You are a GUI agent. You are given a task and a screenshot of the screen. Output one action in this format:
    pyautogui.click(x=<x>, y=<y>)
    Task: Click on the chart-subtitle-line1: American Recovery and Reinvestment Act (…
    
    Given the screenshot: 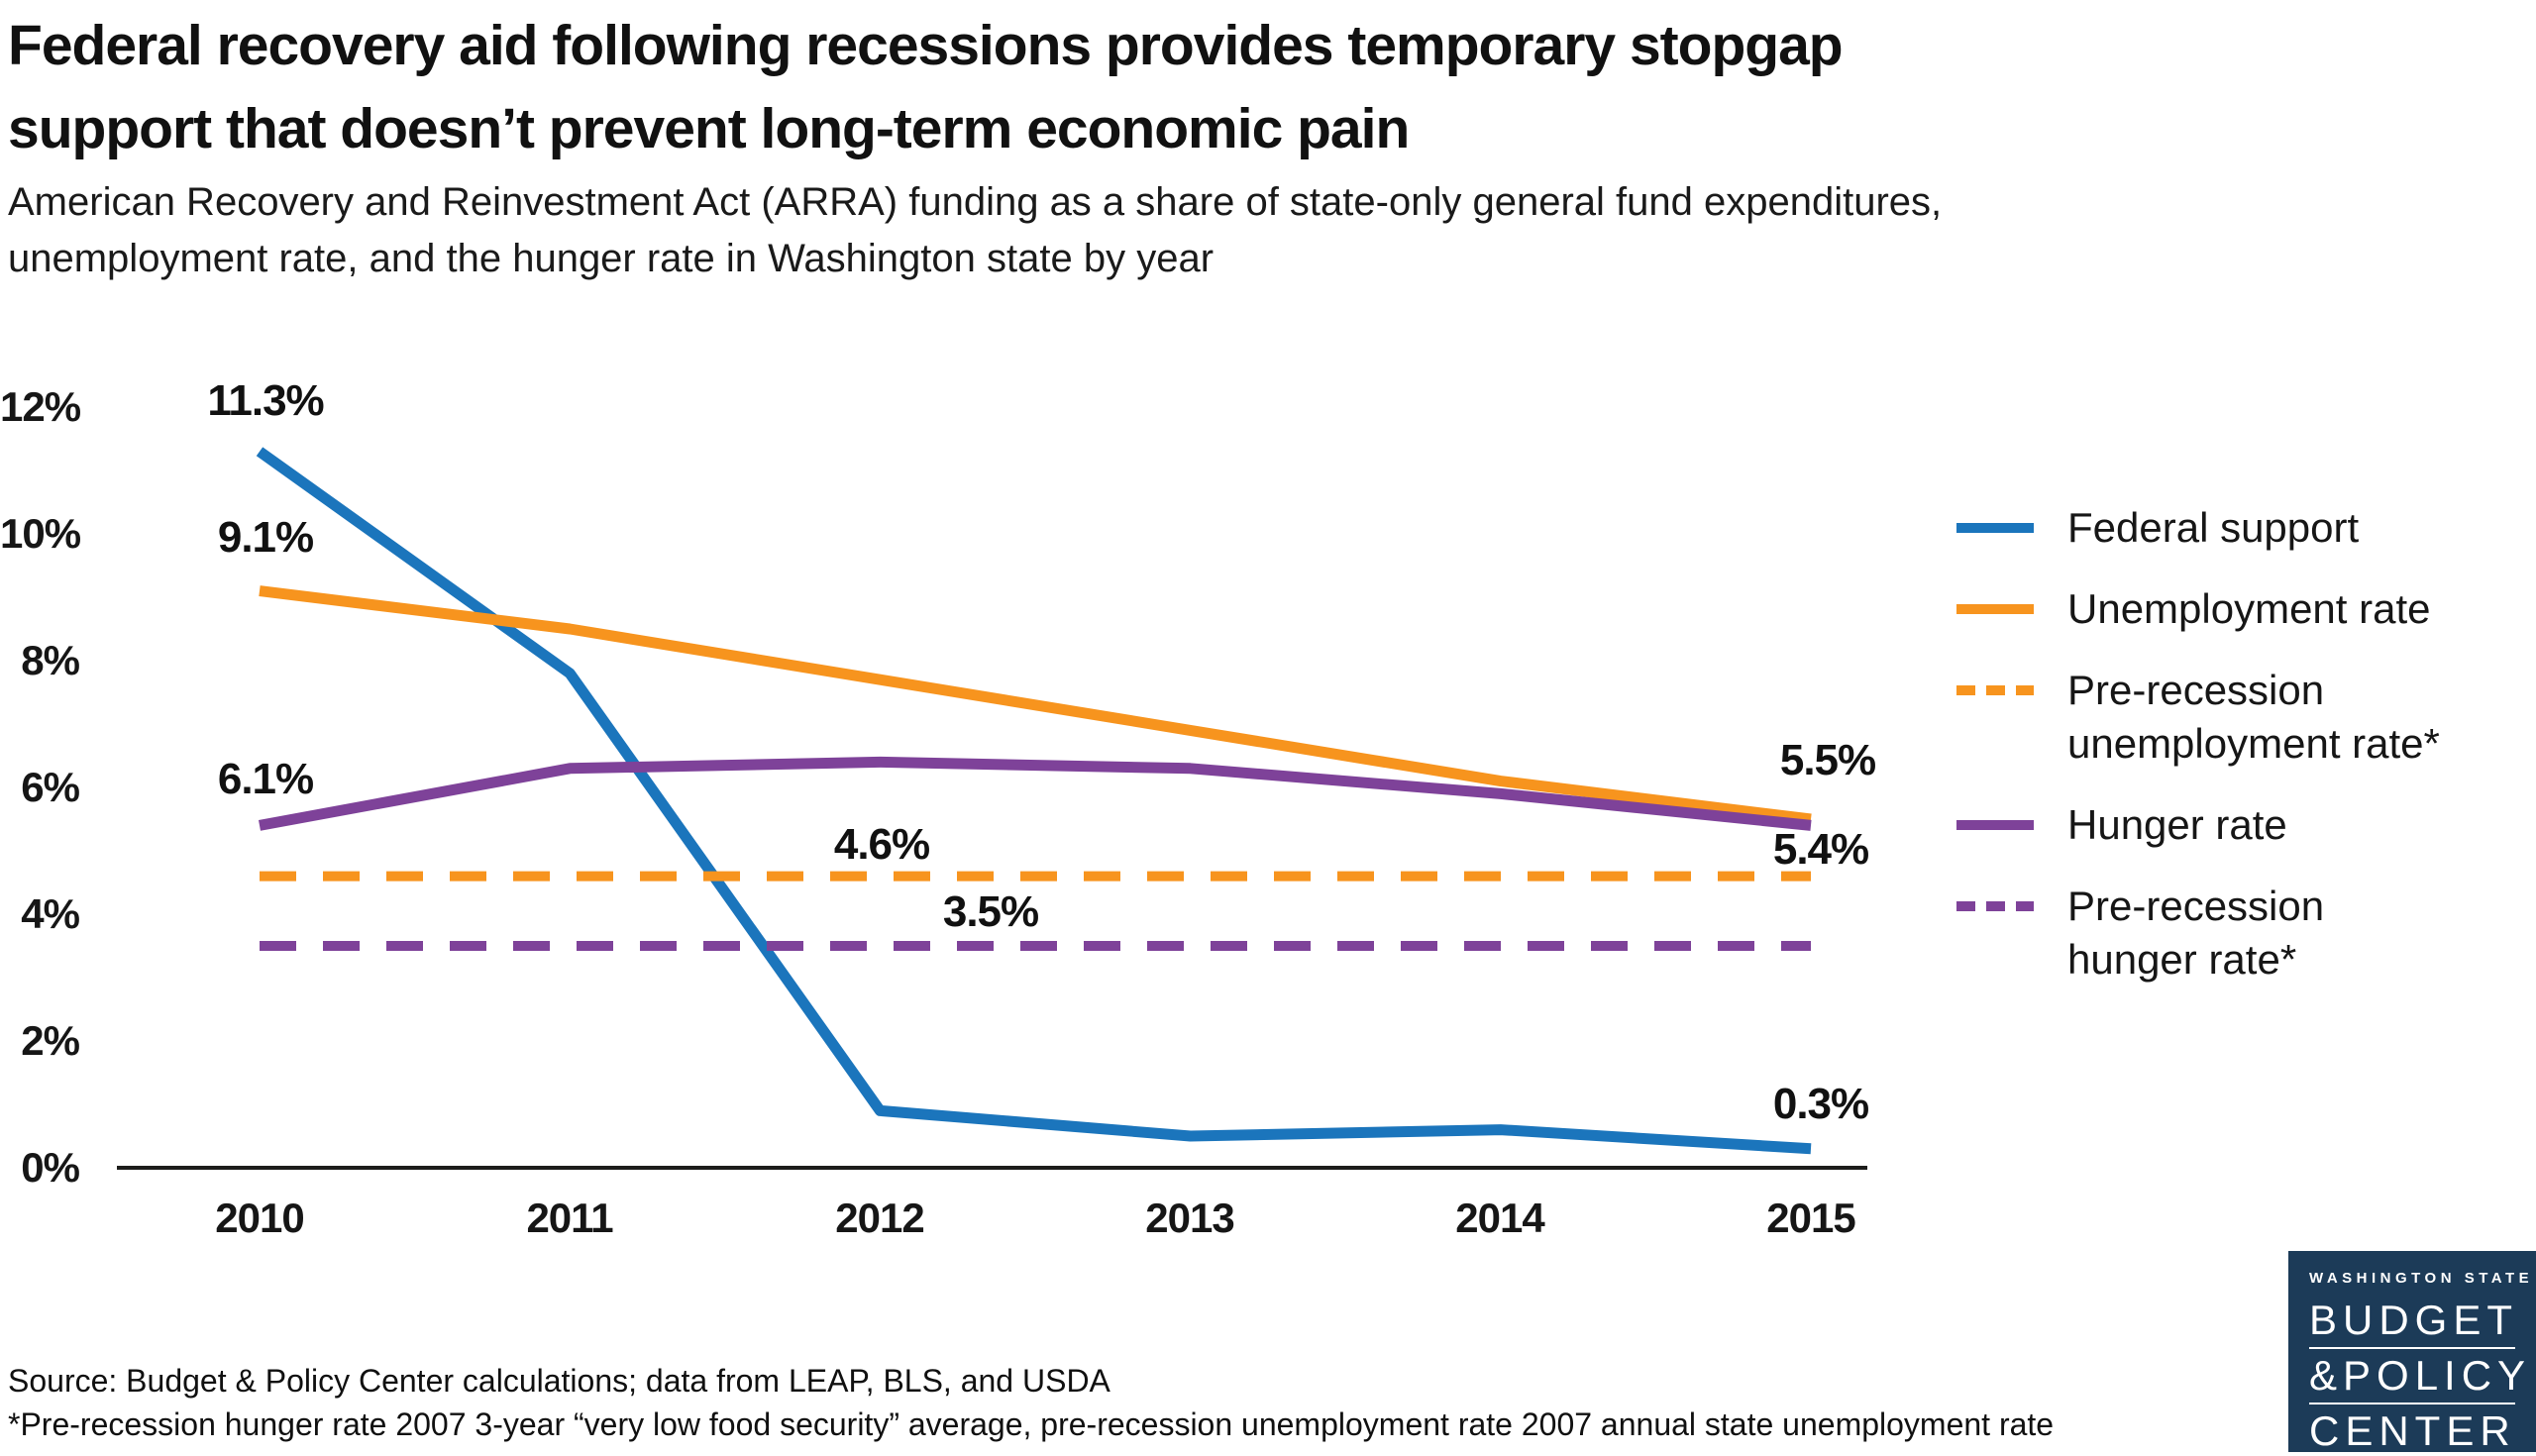 What is the action you would take?
    pyautogui.click(x=975, y=202)
    